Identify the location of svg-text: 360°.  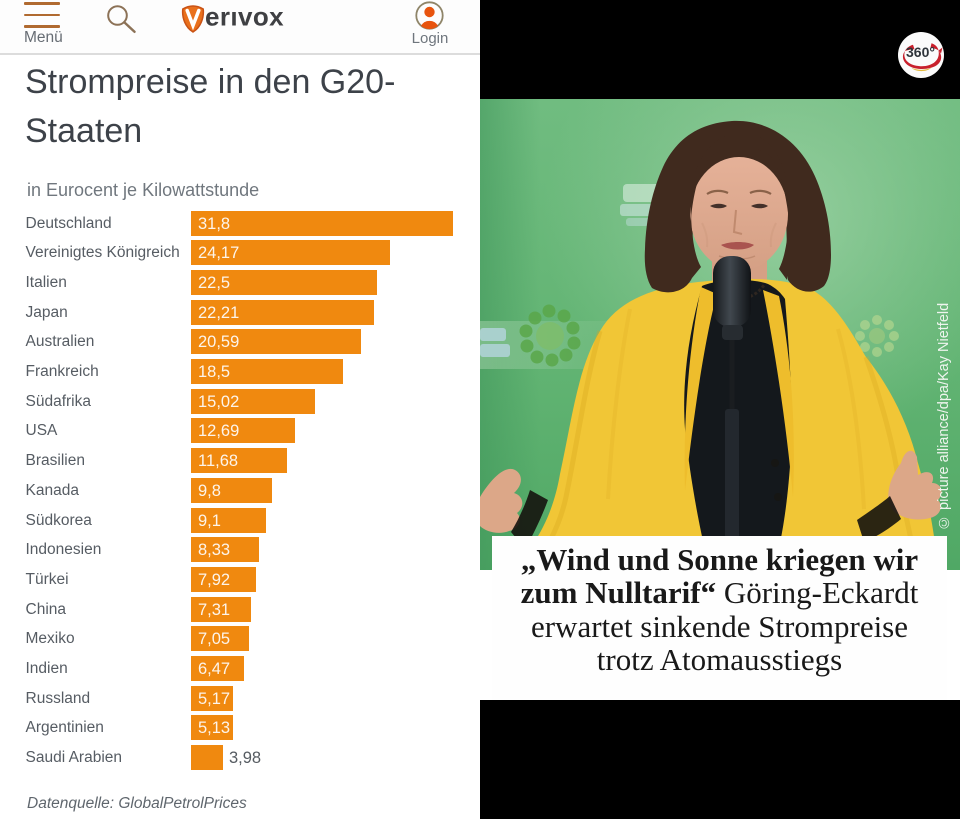
(920, 52).